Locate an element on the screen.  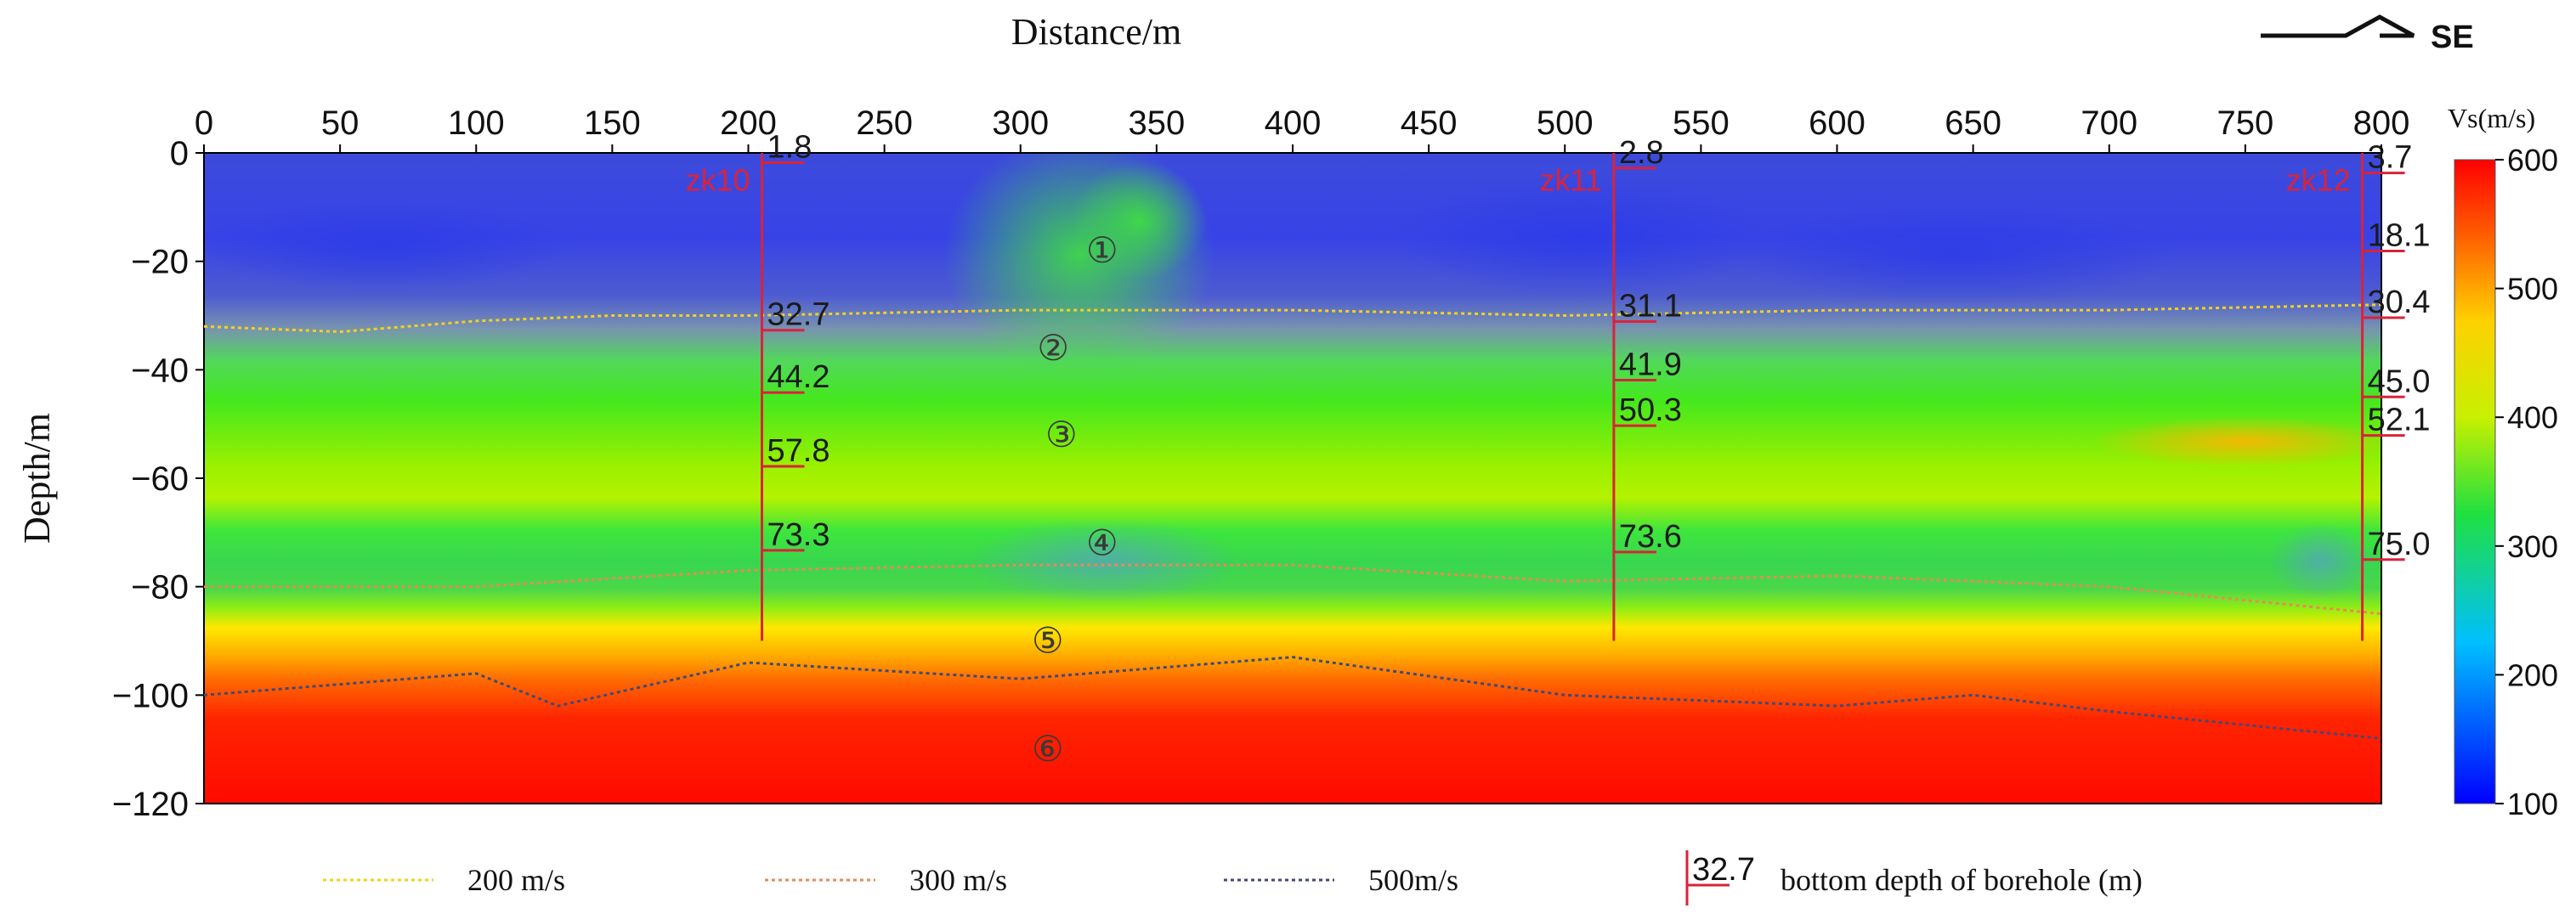
direction-label: SE is located at coordinates (2452, 37).